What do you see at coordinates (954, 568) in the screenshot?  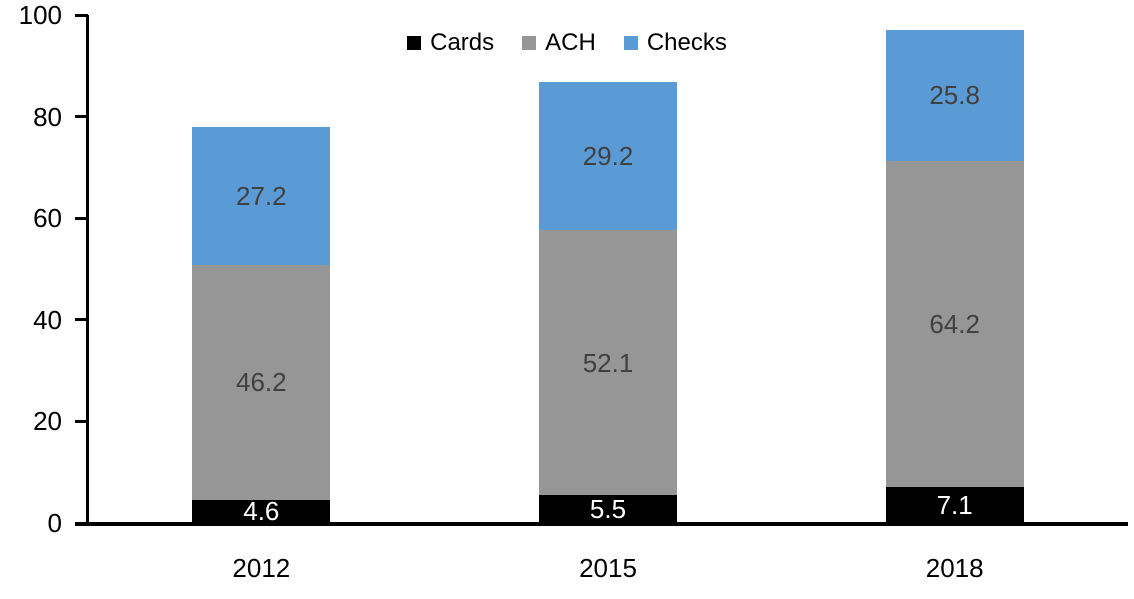 I see `x-axis-label: 2018` at bounding box center [954, 568].